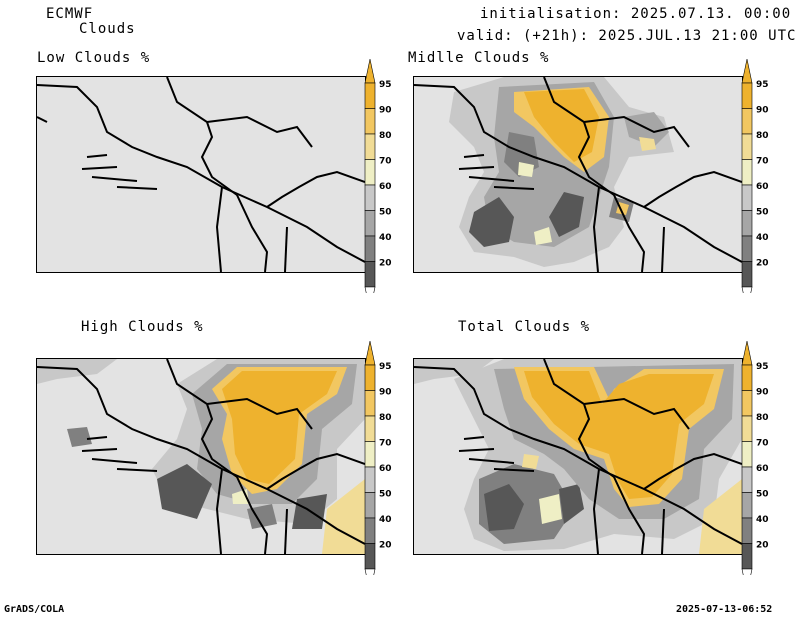  Describe the element at coordinates (627, 36) in the screenshot. I see `valid-time: valid: (+21h): 2025.JUL.13 21:00 UTC` at that location.